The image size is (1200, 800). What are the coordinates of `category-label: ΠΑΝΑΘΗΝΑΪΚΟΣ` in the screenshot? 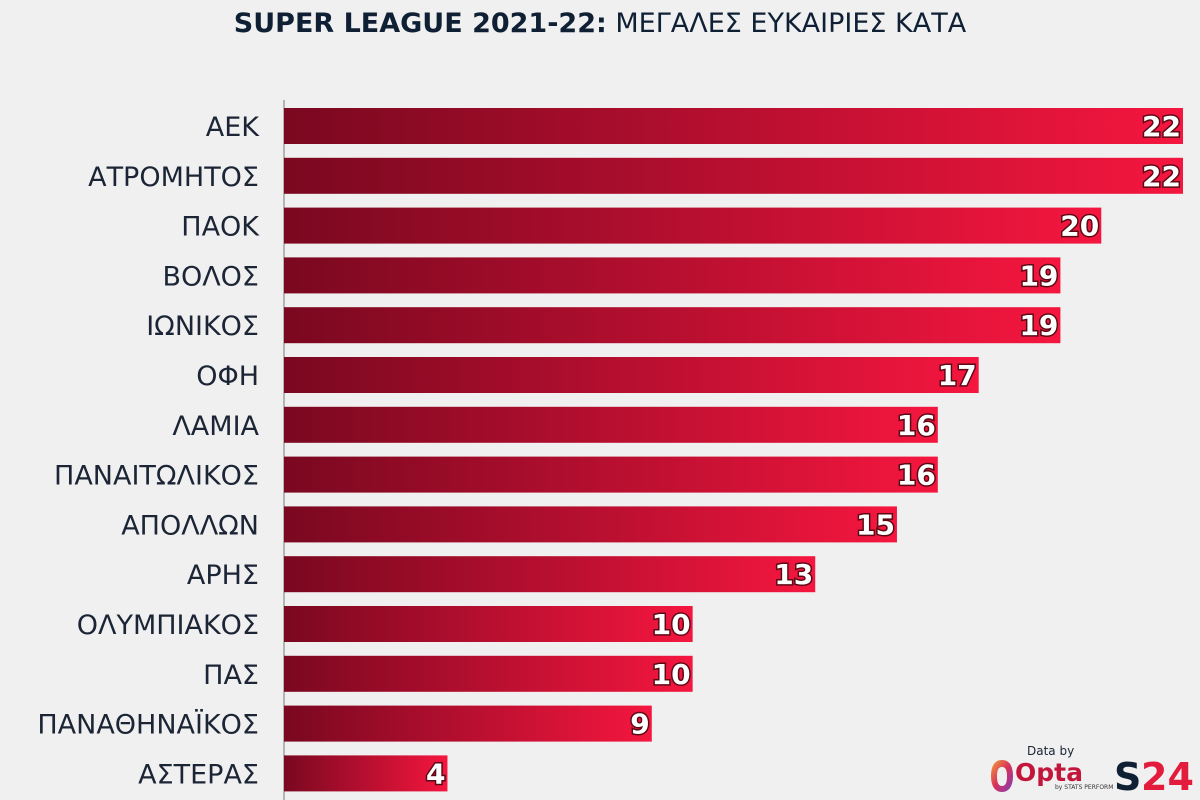 It's located at (148, 725).